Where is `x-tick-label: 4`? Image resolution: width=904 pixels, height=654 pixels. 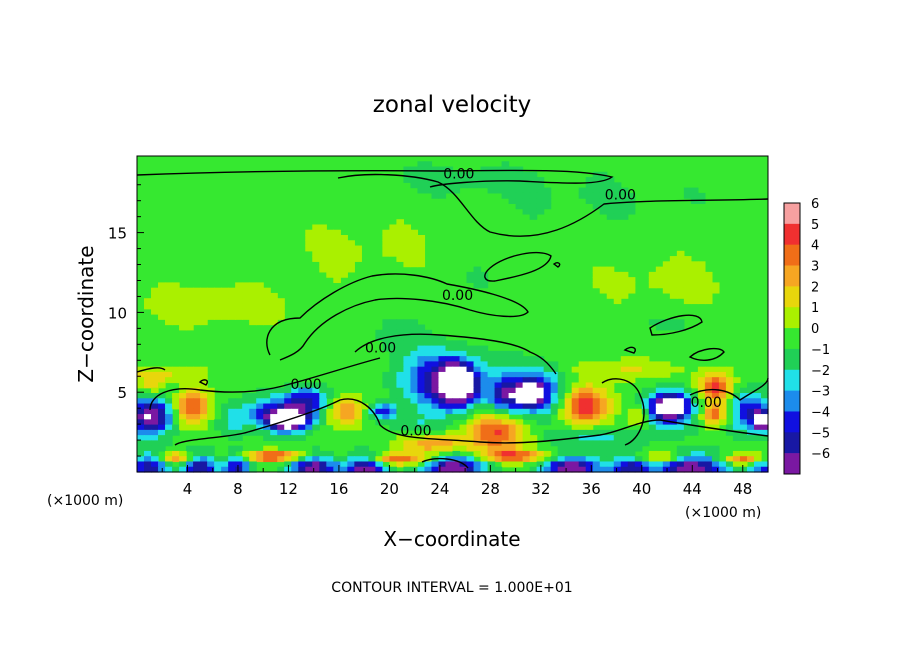
x-tick-label: 4 is located at coordinates (188, 489).